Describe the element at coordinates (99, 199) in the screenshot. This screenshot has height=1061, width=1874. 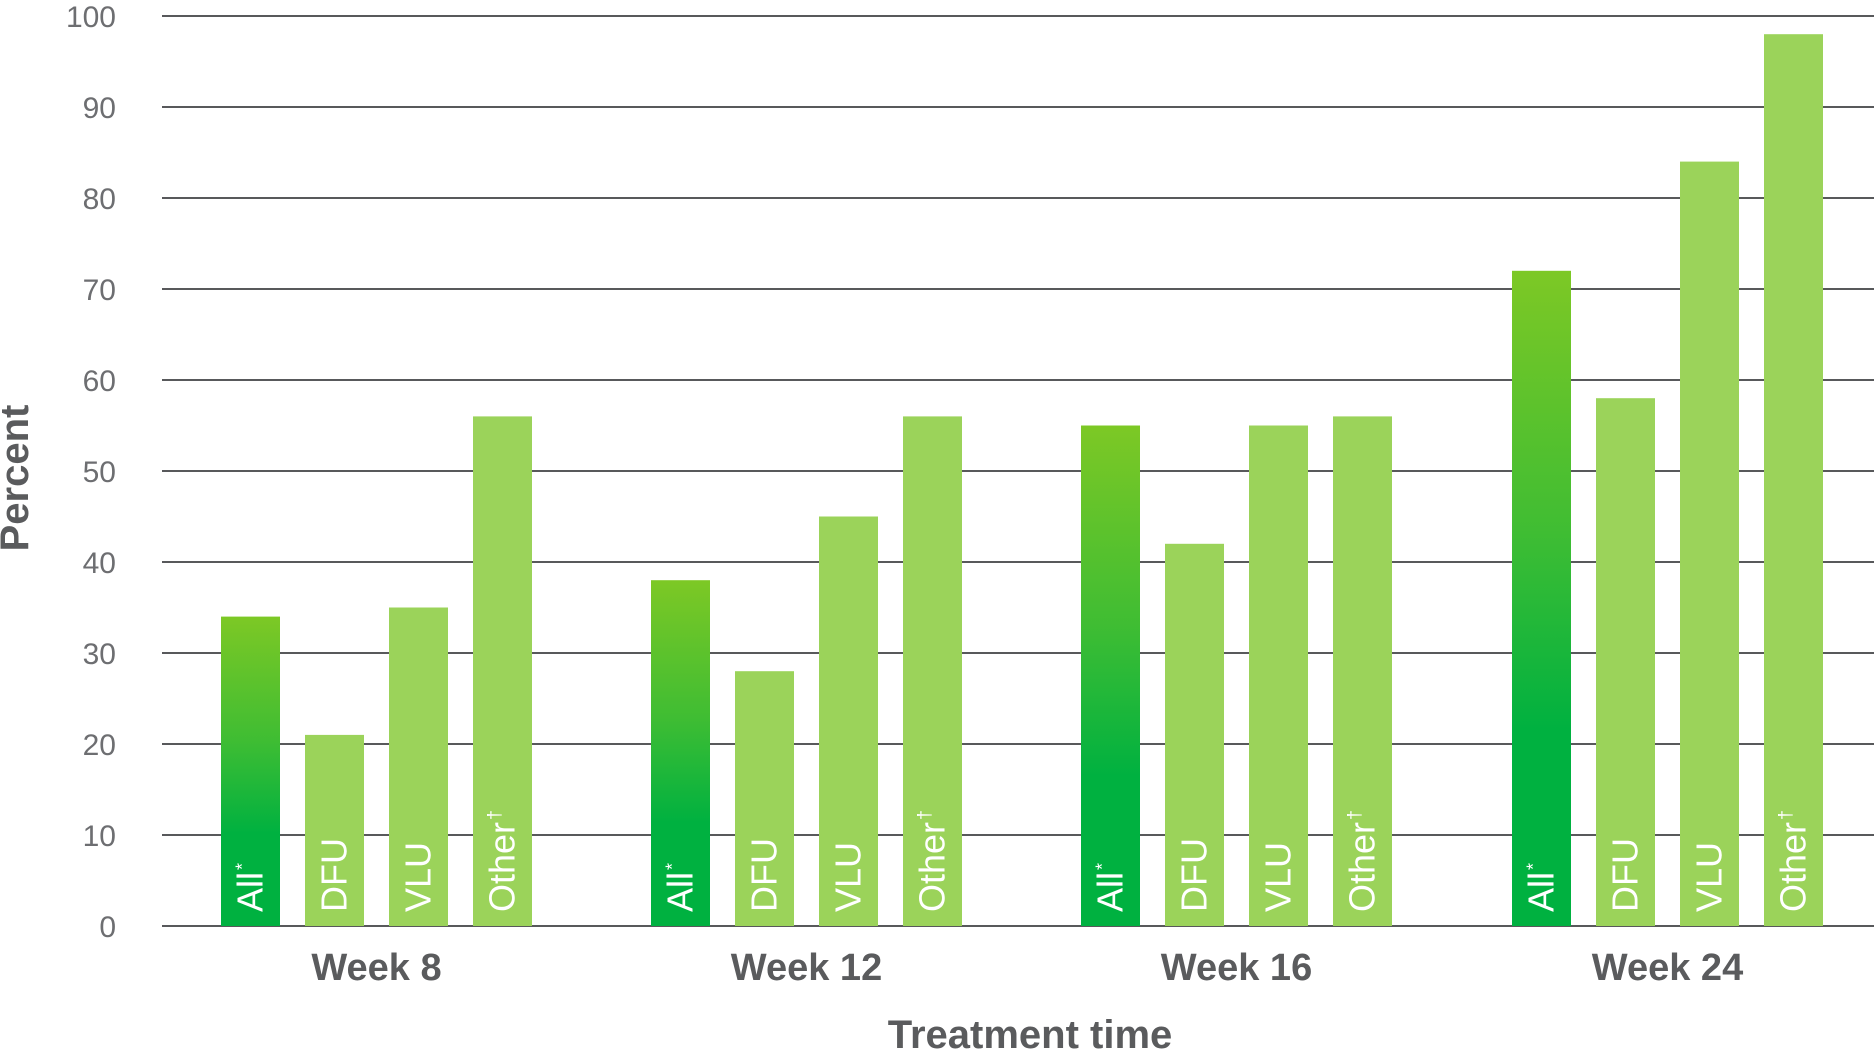
I see `y-tick-label: 80` at that location.